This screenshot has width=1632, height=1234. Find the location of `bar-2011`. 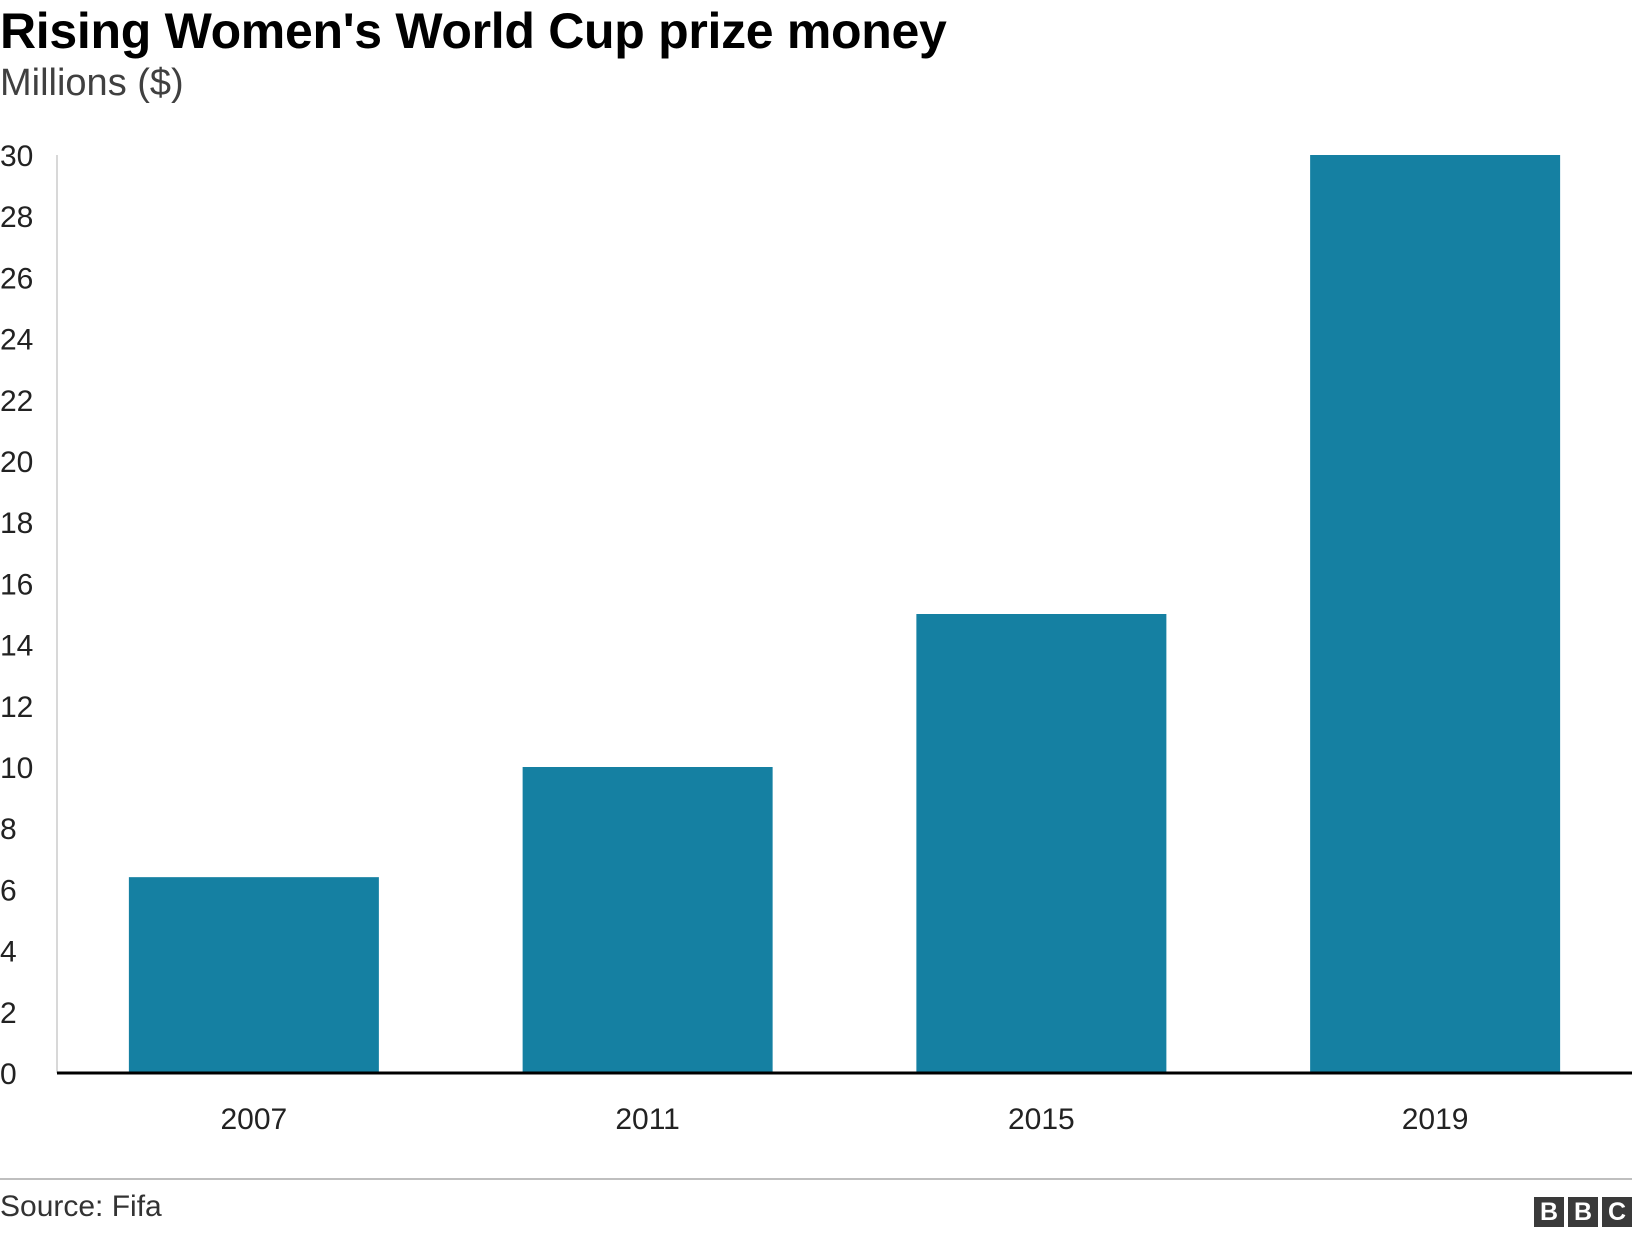

bar-2011 is located at coordinates (647, 920).